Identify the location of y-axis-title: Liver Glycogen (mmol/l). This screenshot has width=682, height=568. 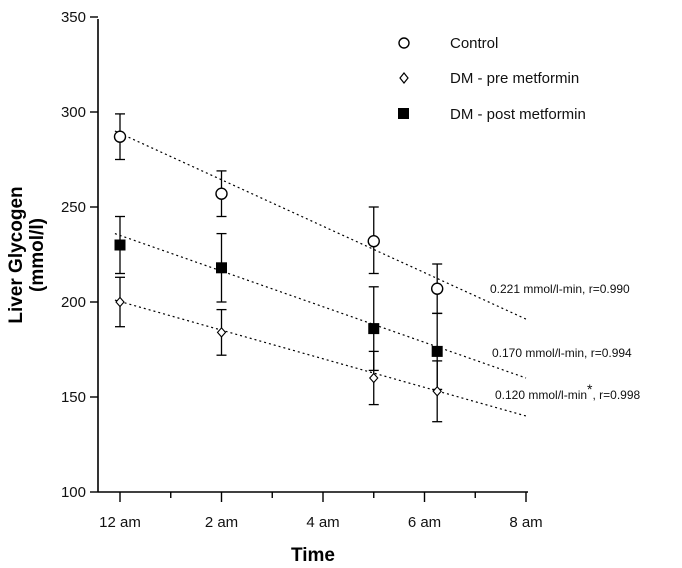
(27, 254).